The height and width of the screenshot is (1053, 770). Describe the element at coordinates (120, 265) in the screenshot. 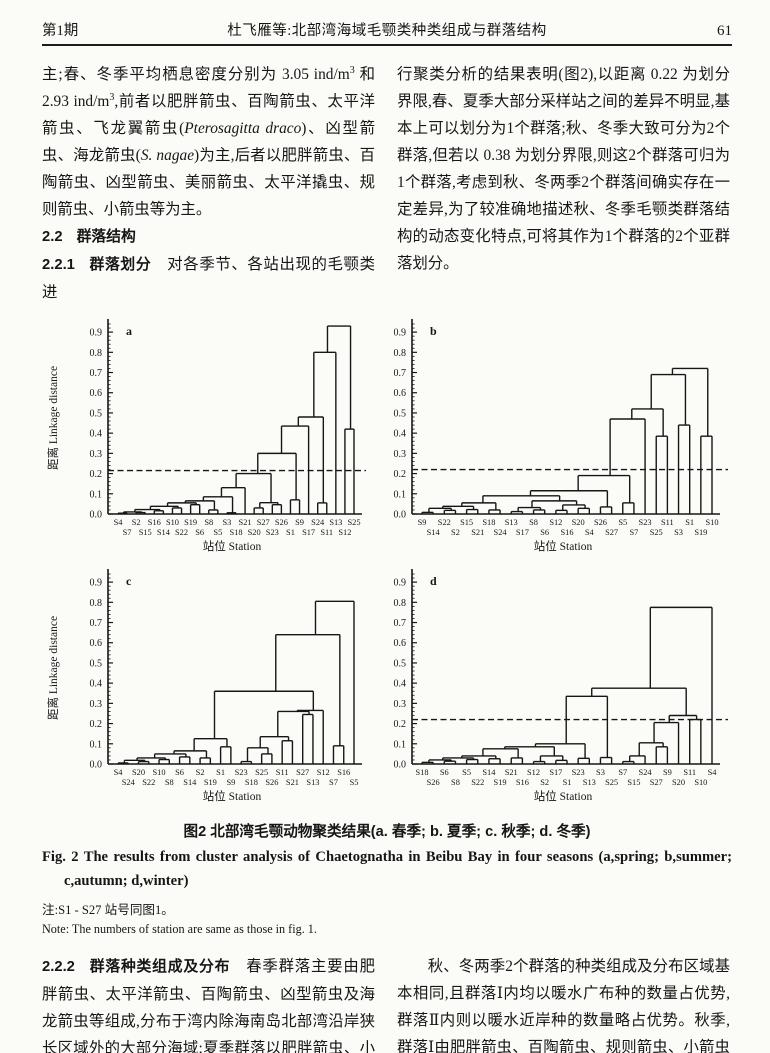

I see `subsection-title: 群落划分` at that location.